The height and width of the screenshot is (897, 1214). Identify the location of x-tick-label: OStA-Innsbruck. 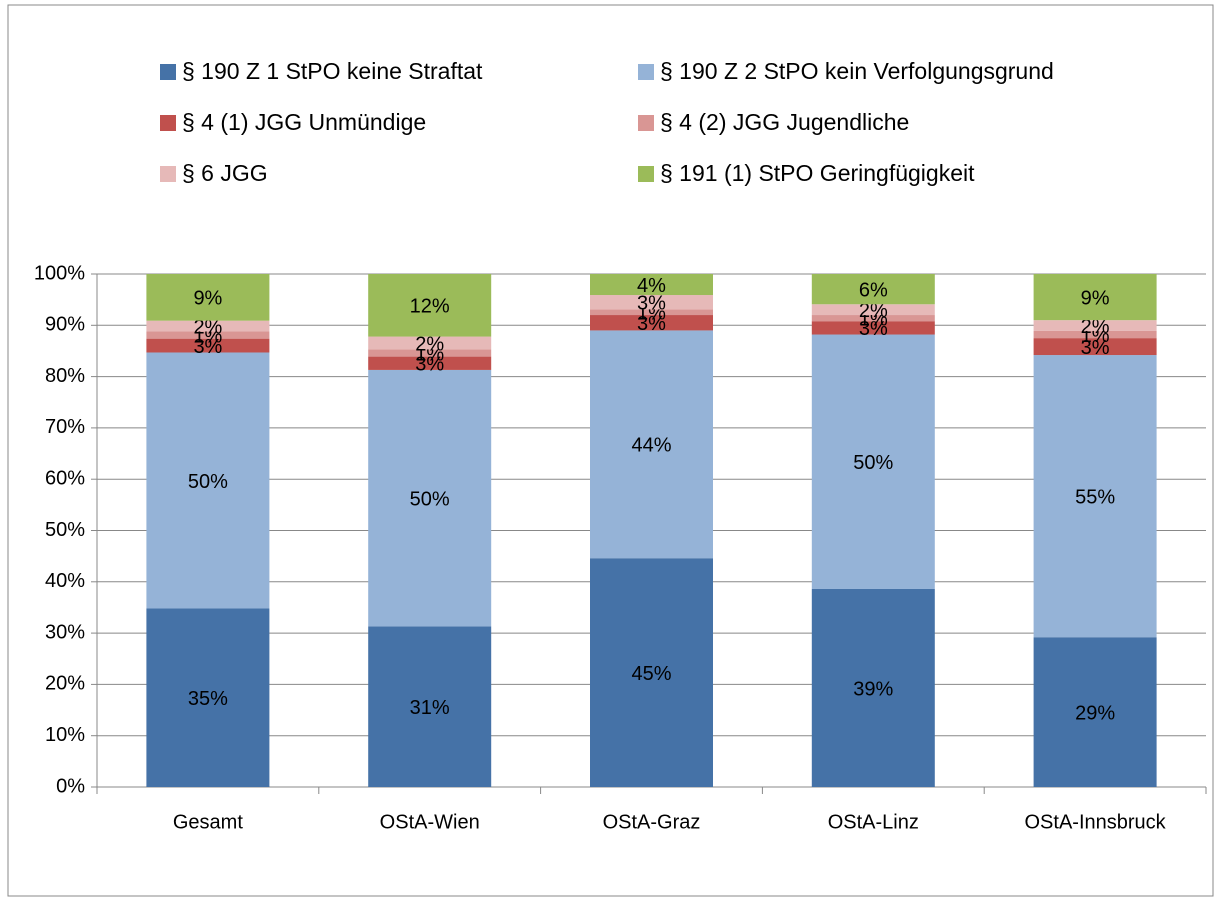
(1096, 822).